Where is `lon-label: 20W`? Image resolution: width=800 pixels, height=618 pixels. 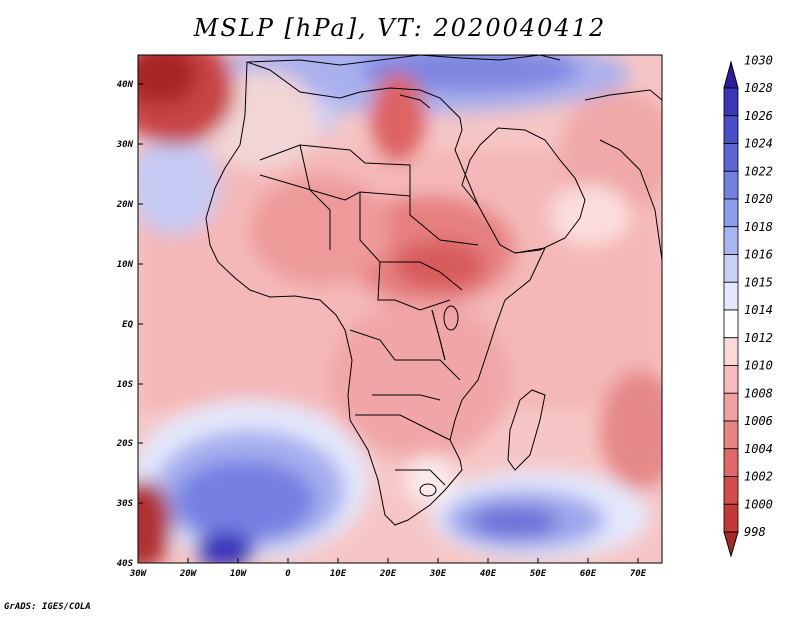 lon-label: 20W is located at coordinates (188, 574).